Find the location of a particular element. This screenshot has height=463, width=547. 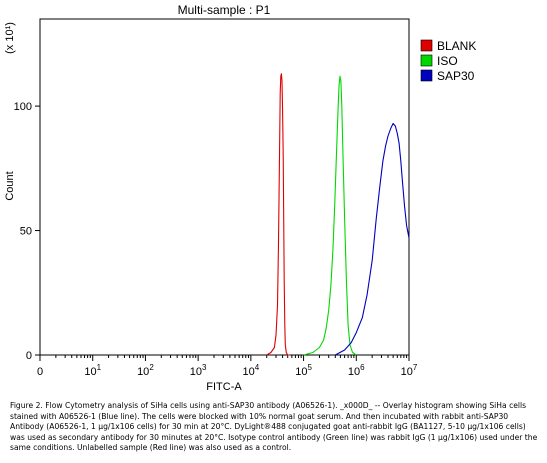

x-tick-label: 10⁷ is located at coordinates (409, 370).